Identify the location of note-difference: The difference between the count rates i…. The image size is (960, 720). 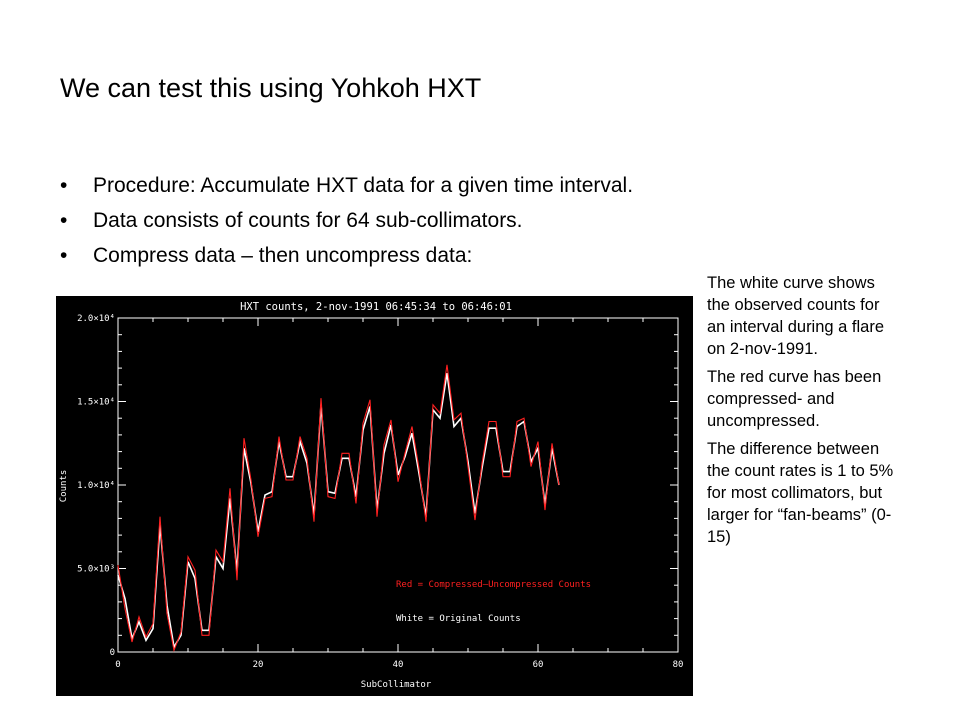
(800, 493).